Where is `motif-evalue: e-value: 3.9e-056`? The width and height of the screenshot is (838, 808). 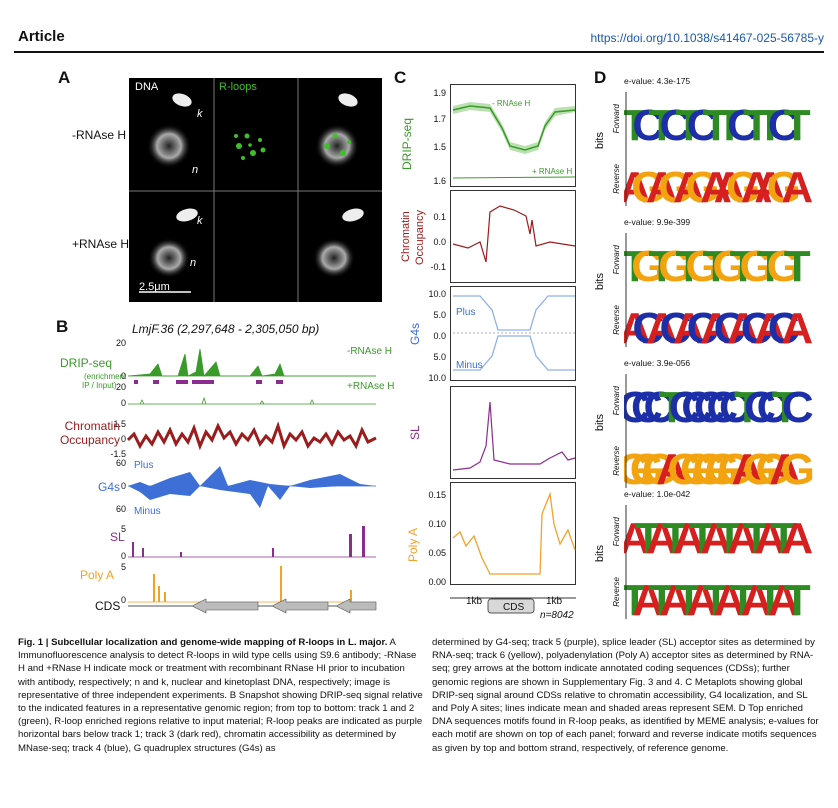
motif-evalue: e-value: 3.9e-056 is located at coordinates (657, 363).